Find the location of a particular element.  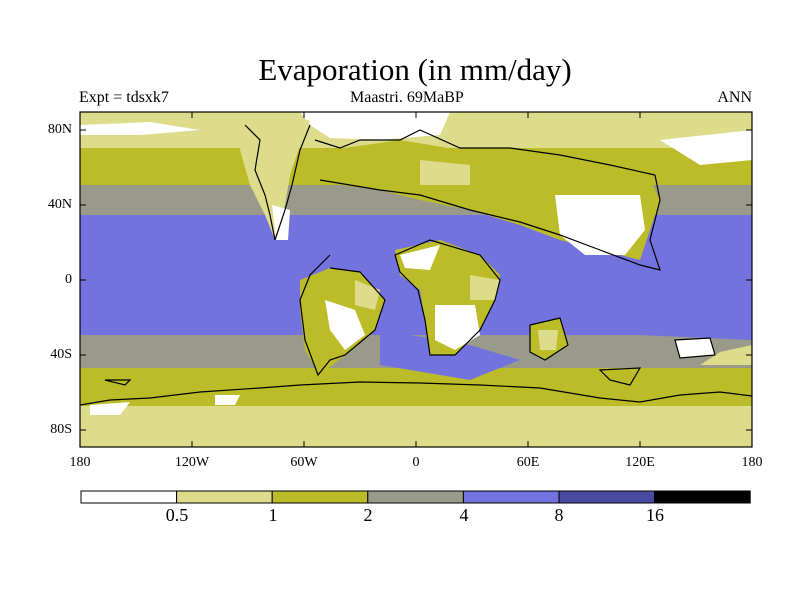

lon-tick-120e: 120E is located at coordinates (640, 462).